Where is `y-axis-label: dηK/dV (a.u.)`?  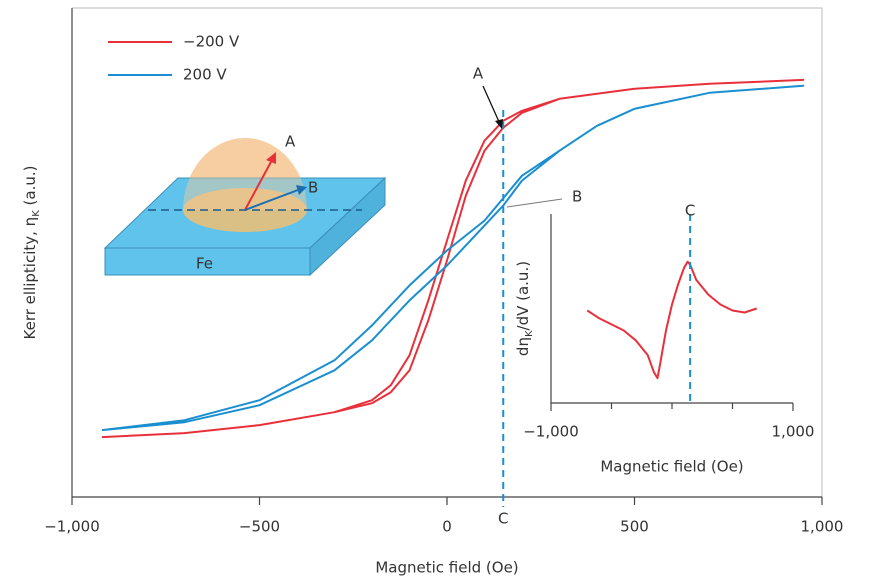 y-axis-label: dηK/dV (a.u.) is located at coordinates (524, 308).